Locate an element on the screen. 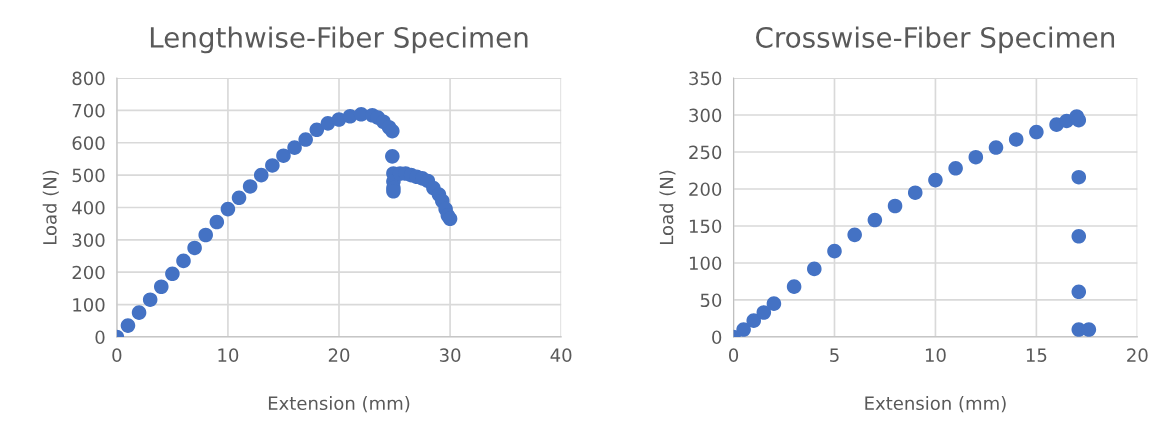 The image size is (1157, 441). y-tick-label: 700 is located at coordinates (88, 110).